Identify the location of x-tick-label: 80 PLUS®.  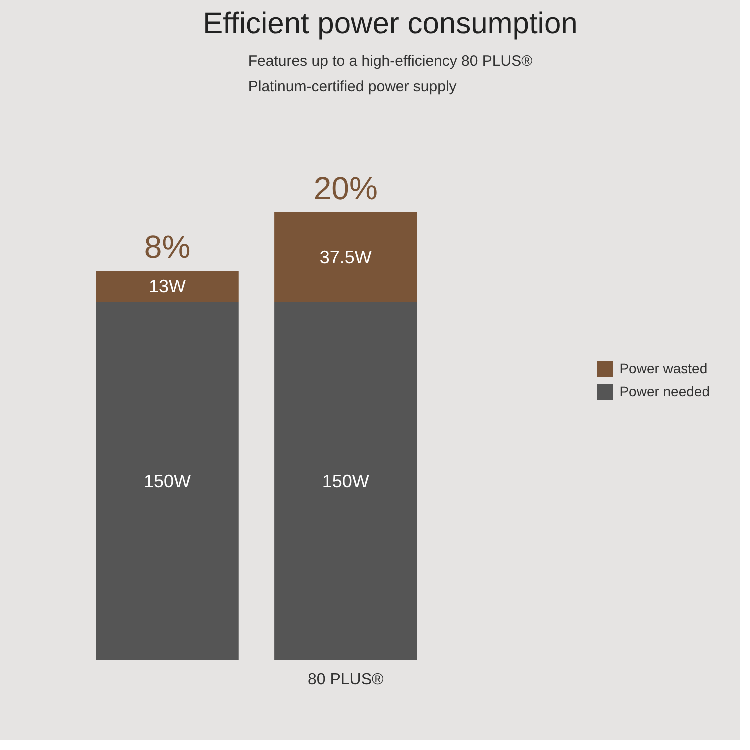
(346, 680).